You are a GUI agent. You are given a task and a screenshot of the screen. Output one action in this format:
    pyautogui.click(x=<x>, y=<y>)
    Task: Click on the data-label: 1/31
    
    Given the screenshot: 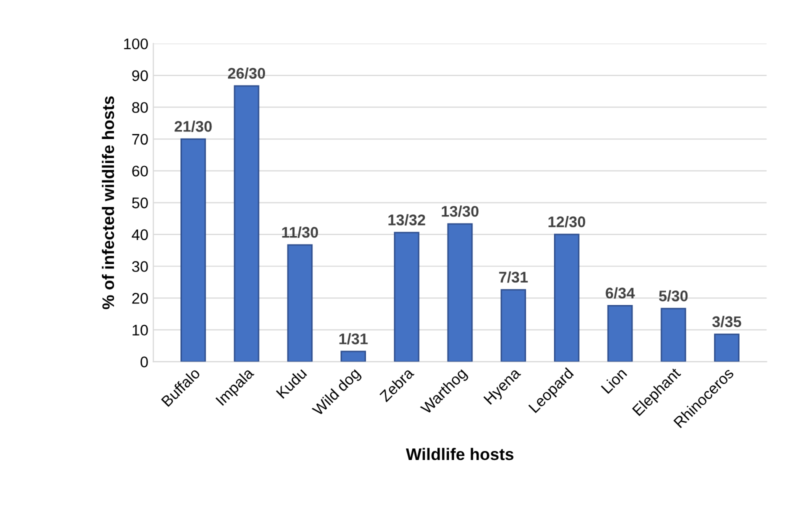 What is the action you would take?
    pyautogui.click(x=353, y=338)
    